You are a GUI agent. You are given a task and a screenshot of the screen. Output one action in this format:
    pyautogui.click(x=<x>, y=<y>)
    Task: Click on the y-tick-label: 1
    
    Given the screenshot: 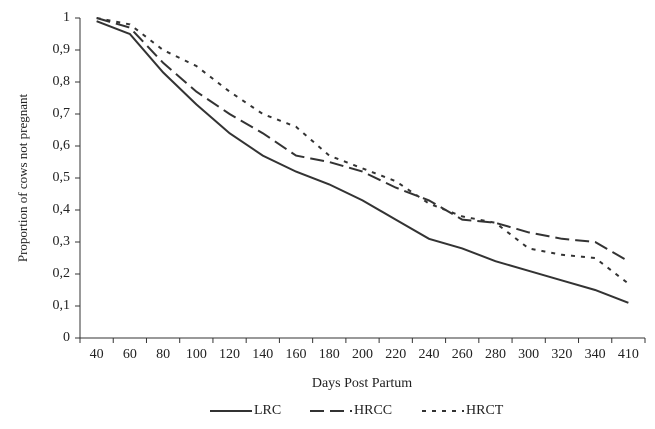 What is the action you would take?
    pyautogui.click(x=66, y=17)
    